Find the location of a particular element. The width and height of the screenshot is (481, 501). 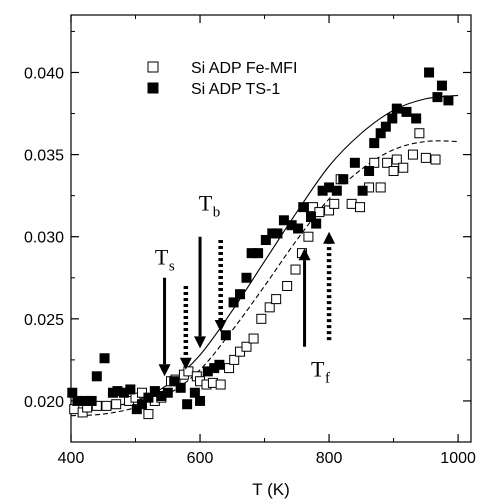

legend-marker-ts1 is located at coordinates (153, 88).